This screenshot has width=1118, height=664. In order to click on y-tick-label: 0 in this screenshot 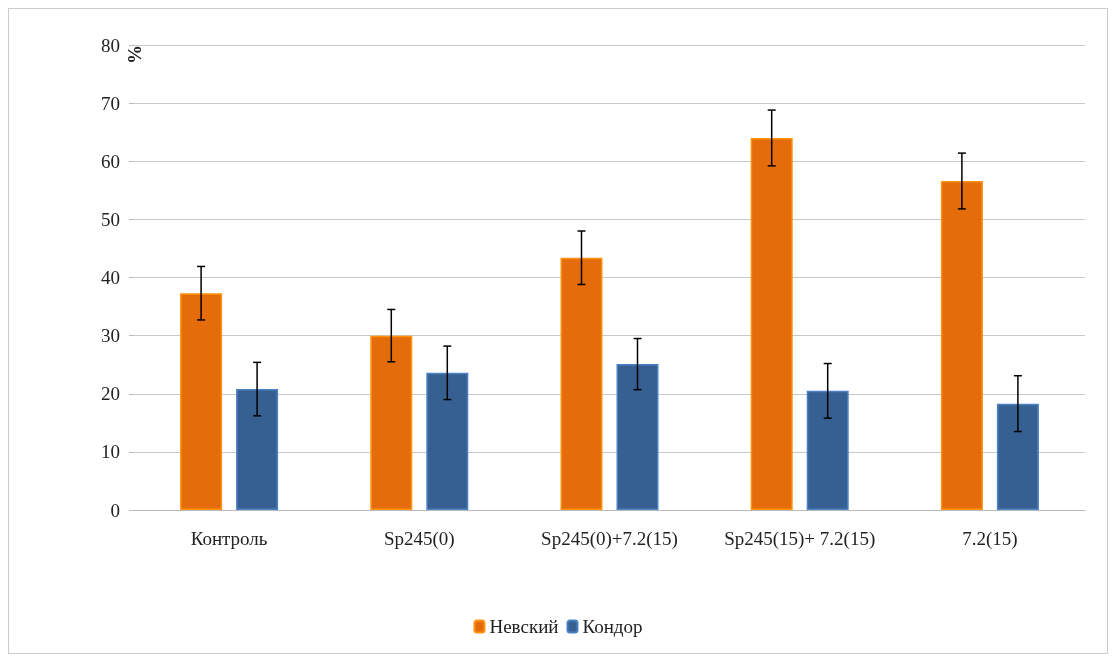, I will do `click(115, 510)`.